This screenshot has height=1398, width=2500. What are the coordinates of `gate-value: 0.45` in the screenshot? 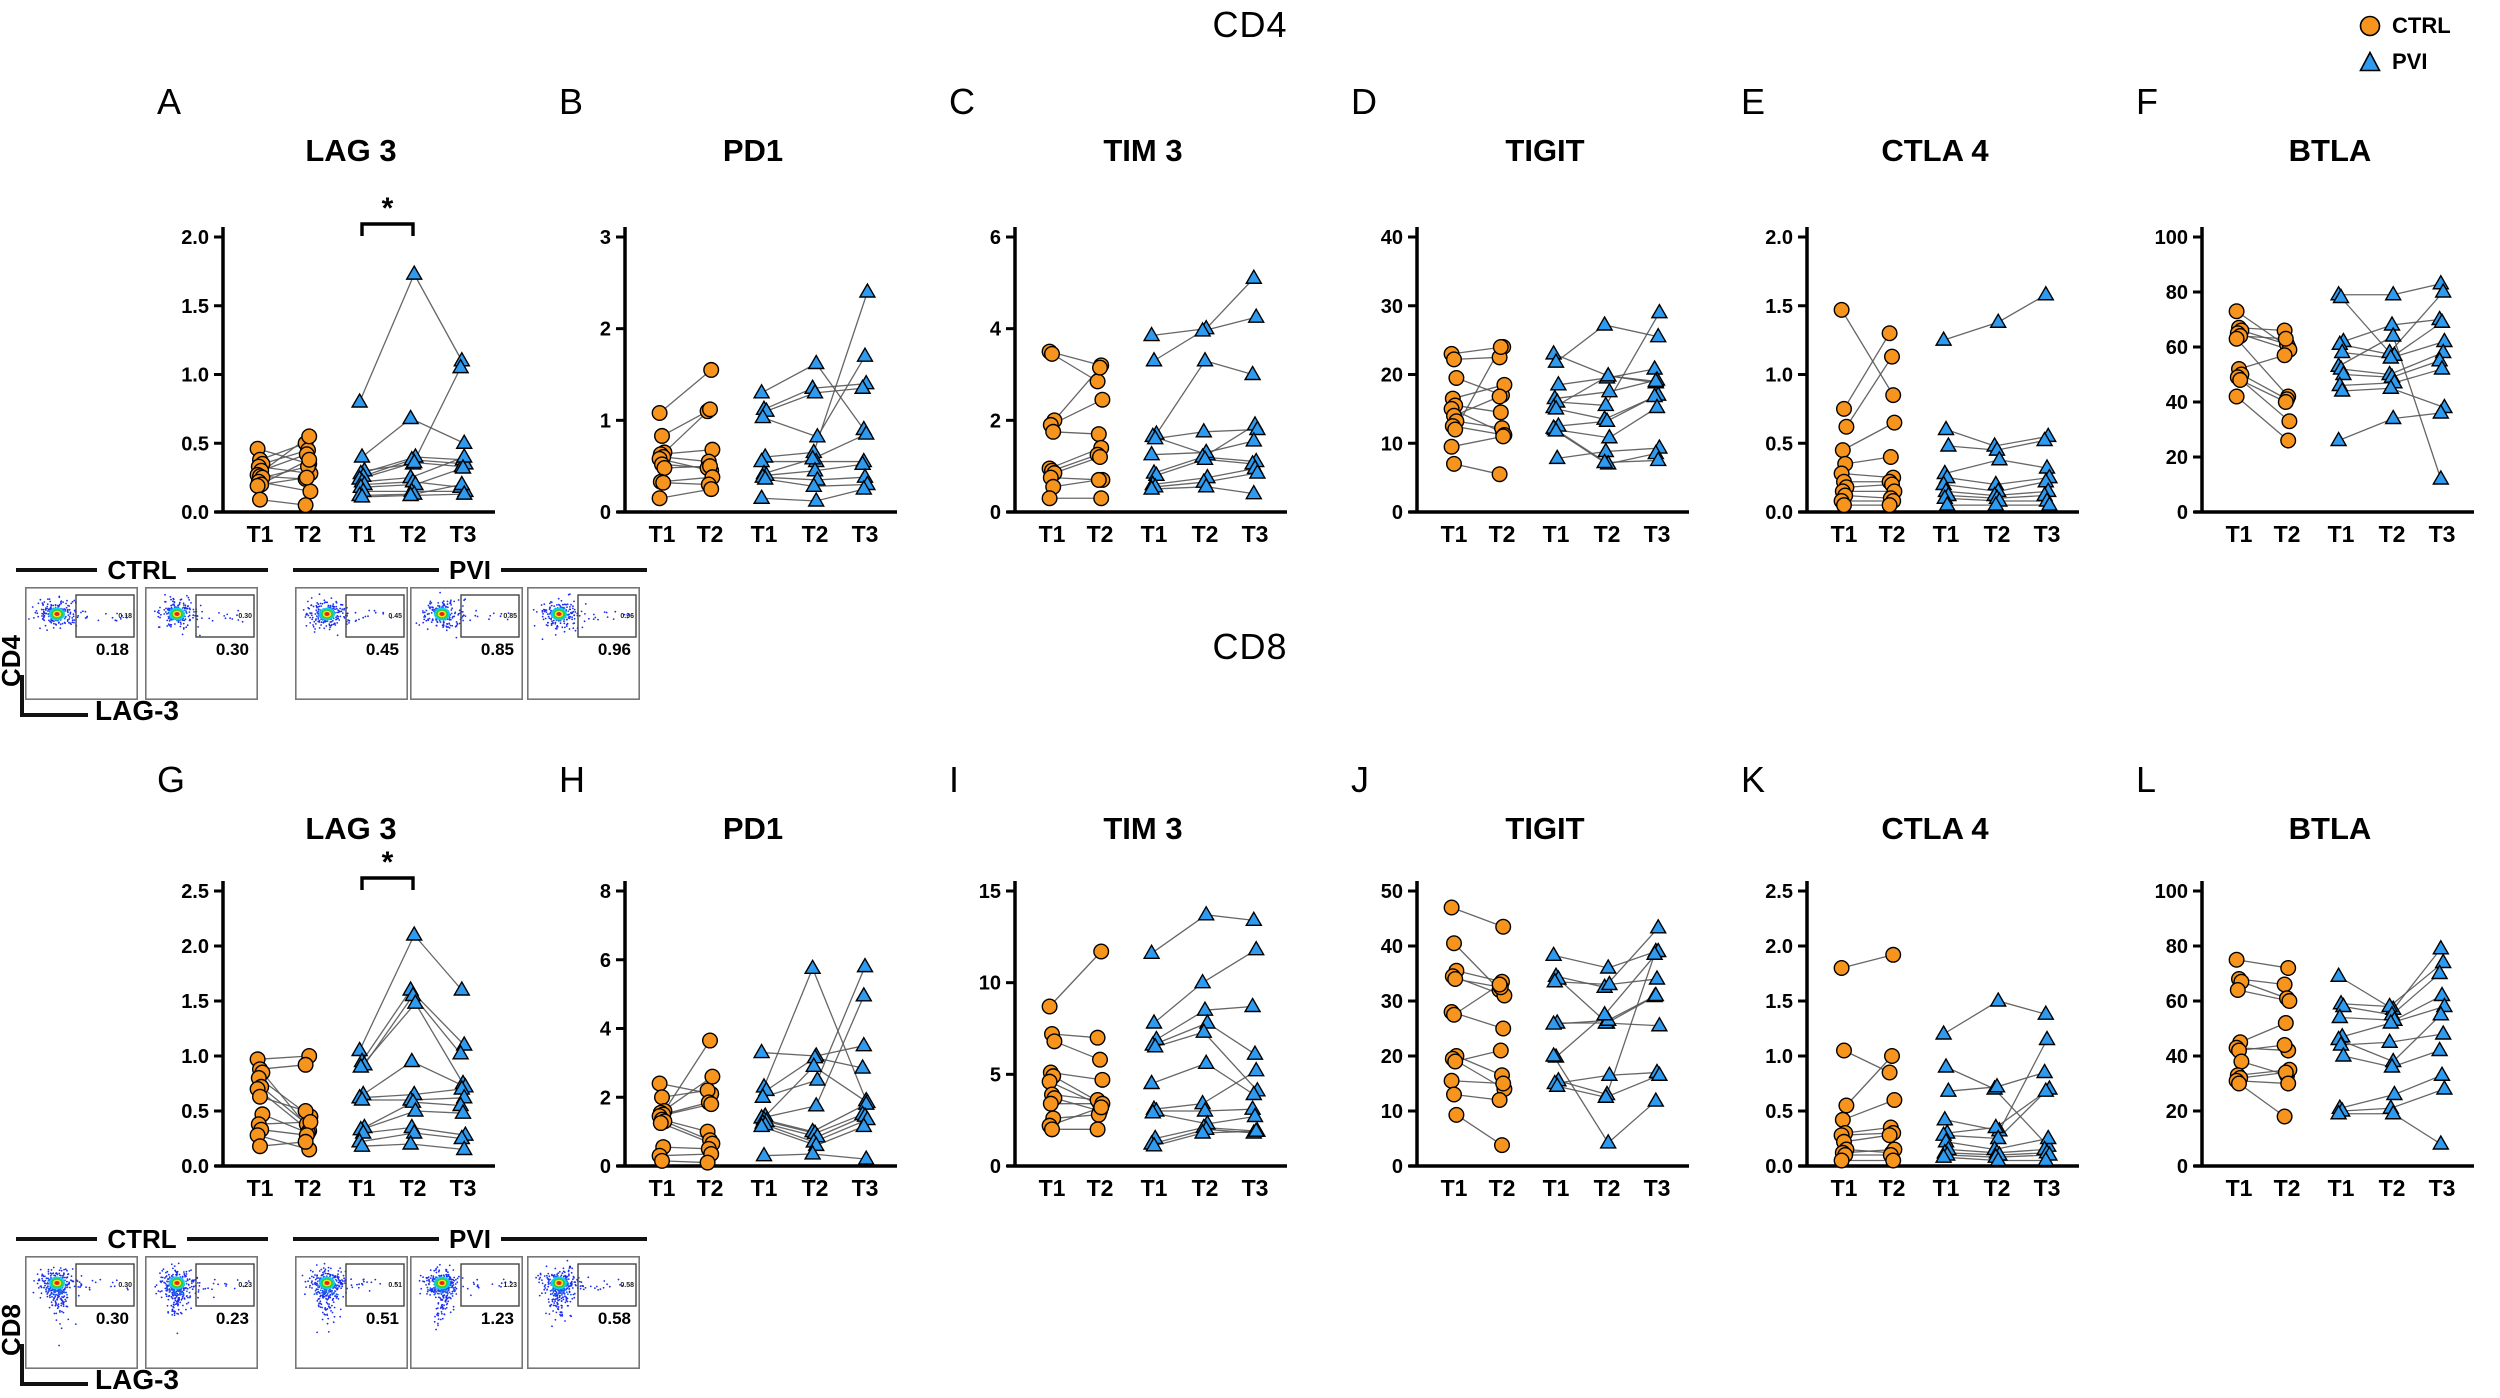 It's located at (382, 649).